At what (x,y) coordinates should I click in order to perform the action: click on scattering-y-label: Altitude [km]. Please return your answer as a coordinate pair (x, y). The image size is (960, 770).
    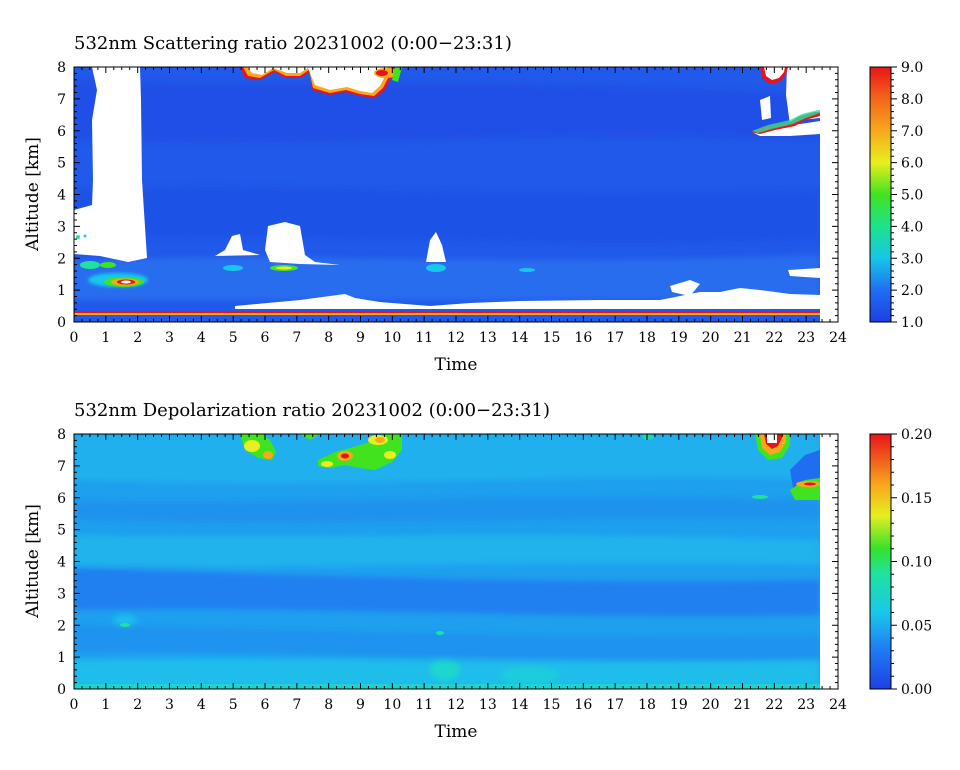
    Looking at the image, I should click on (33, 194).